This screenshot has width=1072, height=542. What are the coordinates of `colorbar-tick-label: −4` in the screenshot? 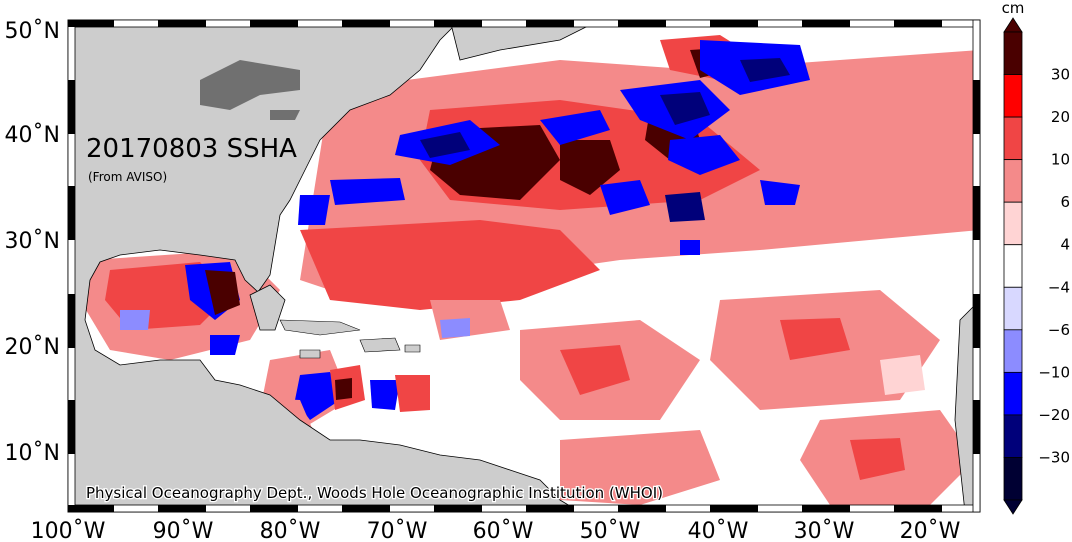 It's located at (1059, 287).